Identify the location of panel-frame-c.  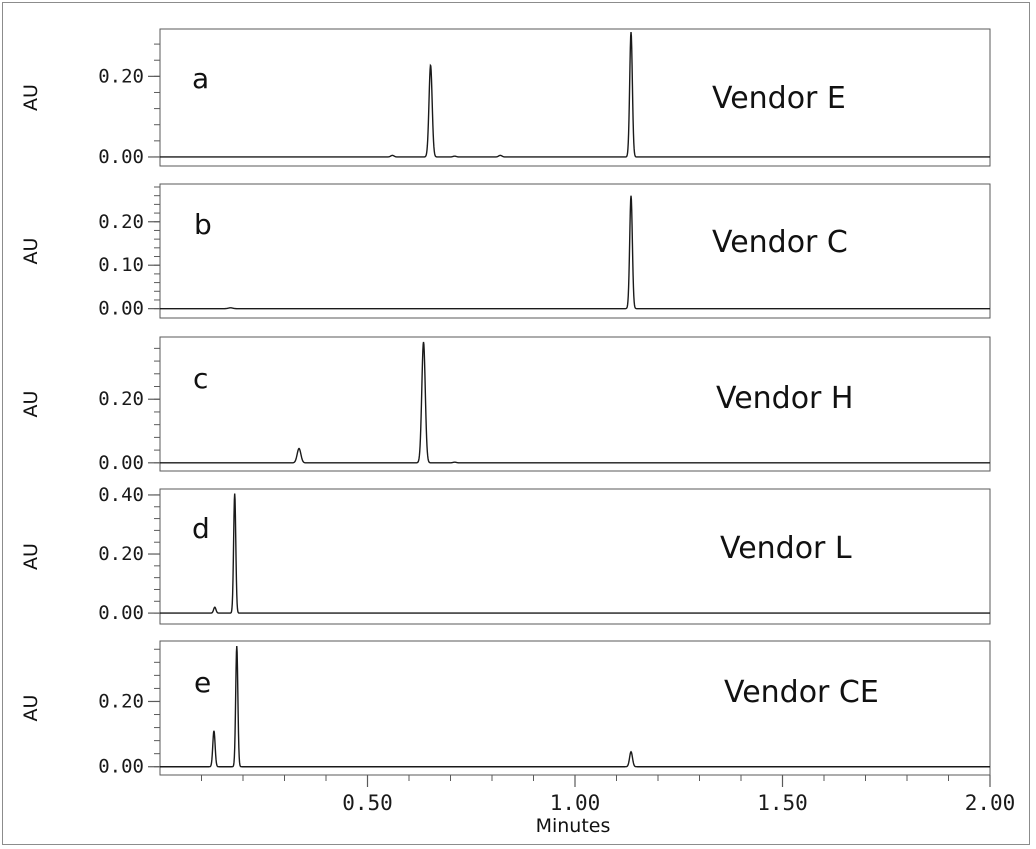
(575, 404).